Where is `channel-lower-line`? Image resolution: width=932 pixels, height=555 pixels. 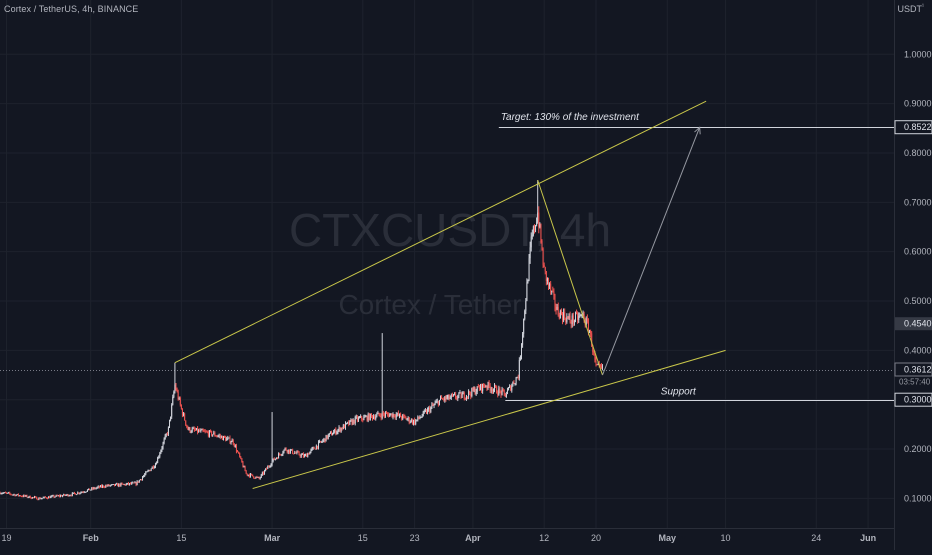
channel-lower-line is located at coordinates (489, 419).